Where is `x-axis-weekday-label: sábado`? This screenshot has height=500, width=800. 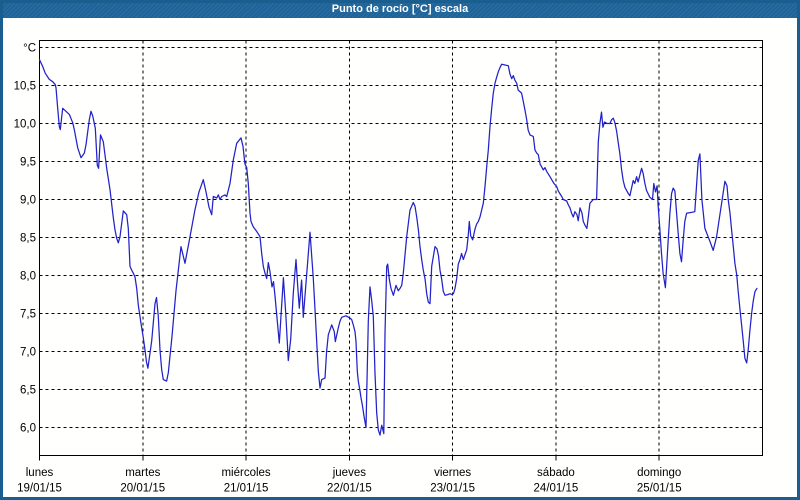 x-axis-weekday-label: sábado is located at coordinates (556, 473).